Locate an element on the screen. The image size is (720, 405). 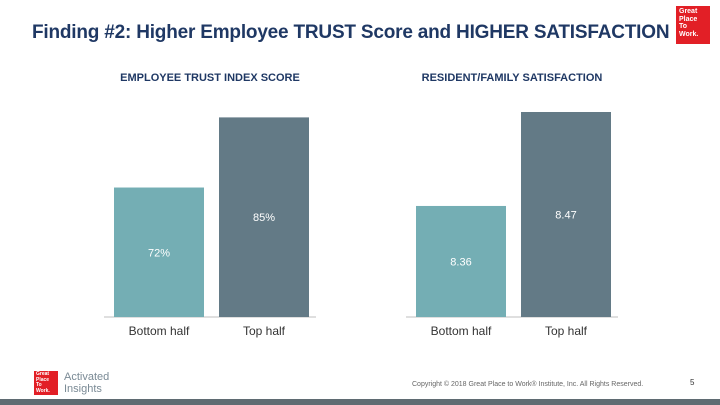
page-number: 5 is located at coordinates (692, 382).